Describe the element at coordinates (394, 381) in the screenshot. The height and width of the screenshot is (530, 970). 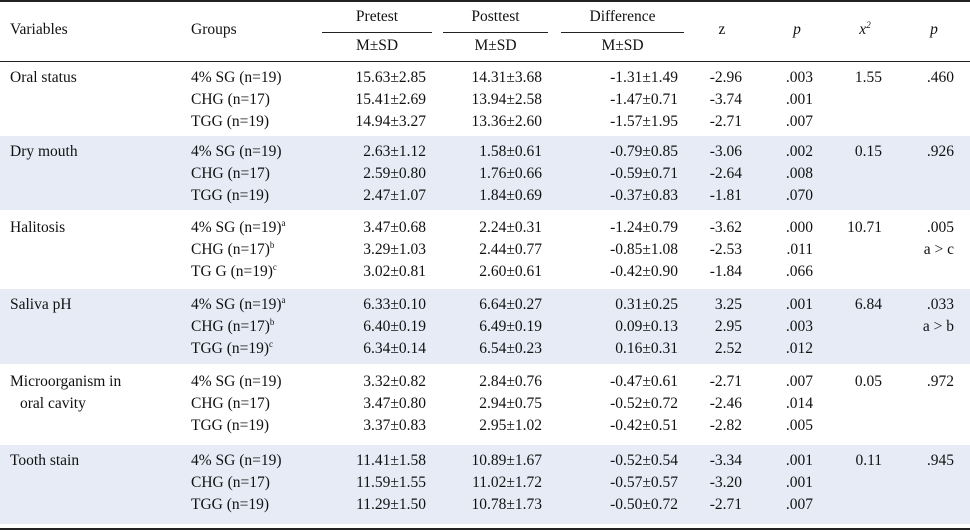
I see `cell-pre: 3.32±0.82` at that location.